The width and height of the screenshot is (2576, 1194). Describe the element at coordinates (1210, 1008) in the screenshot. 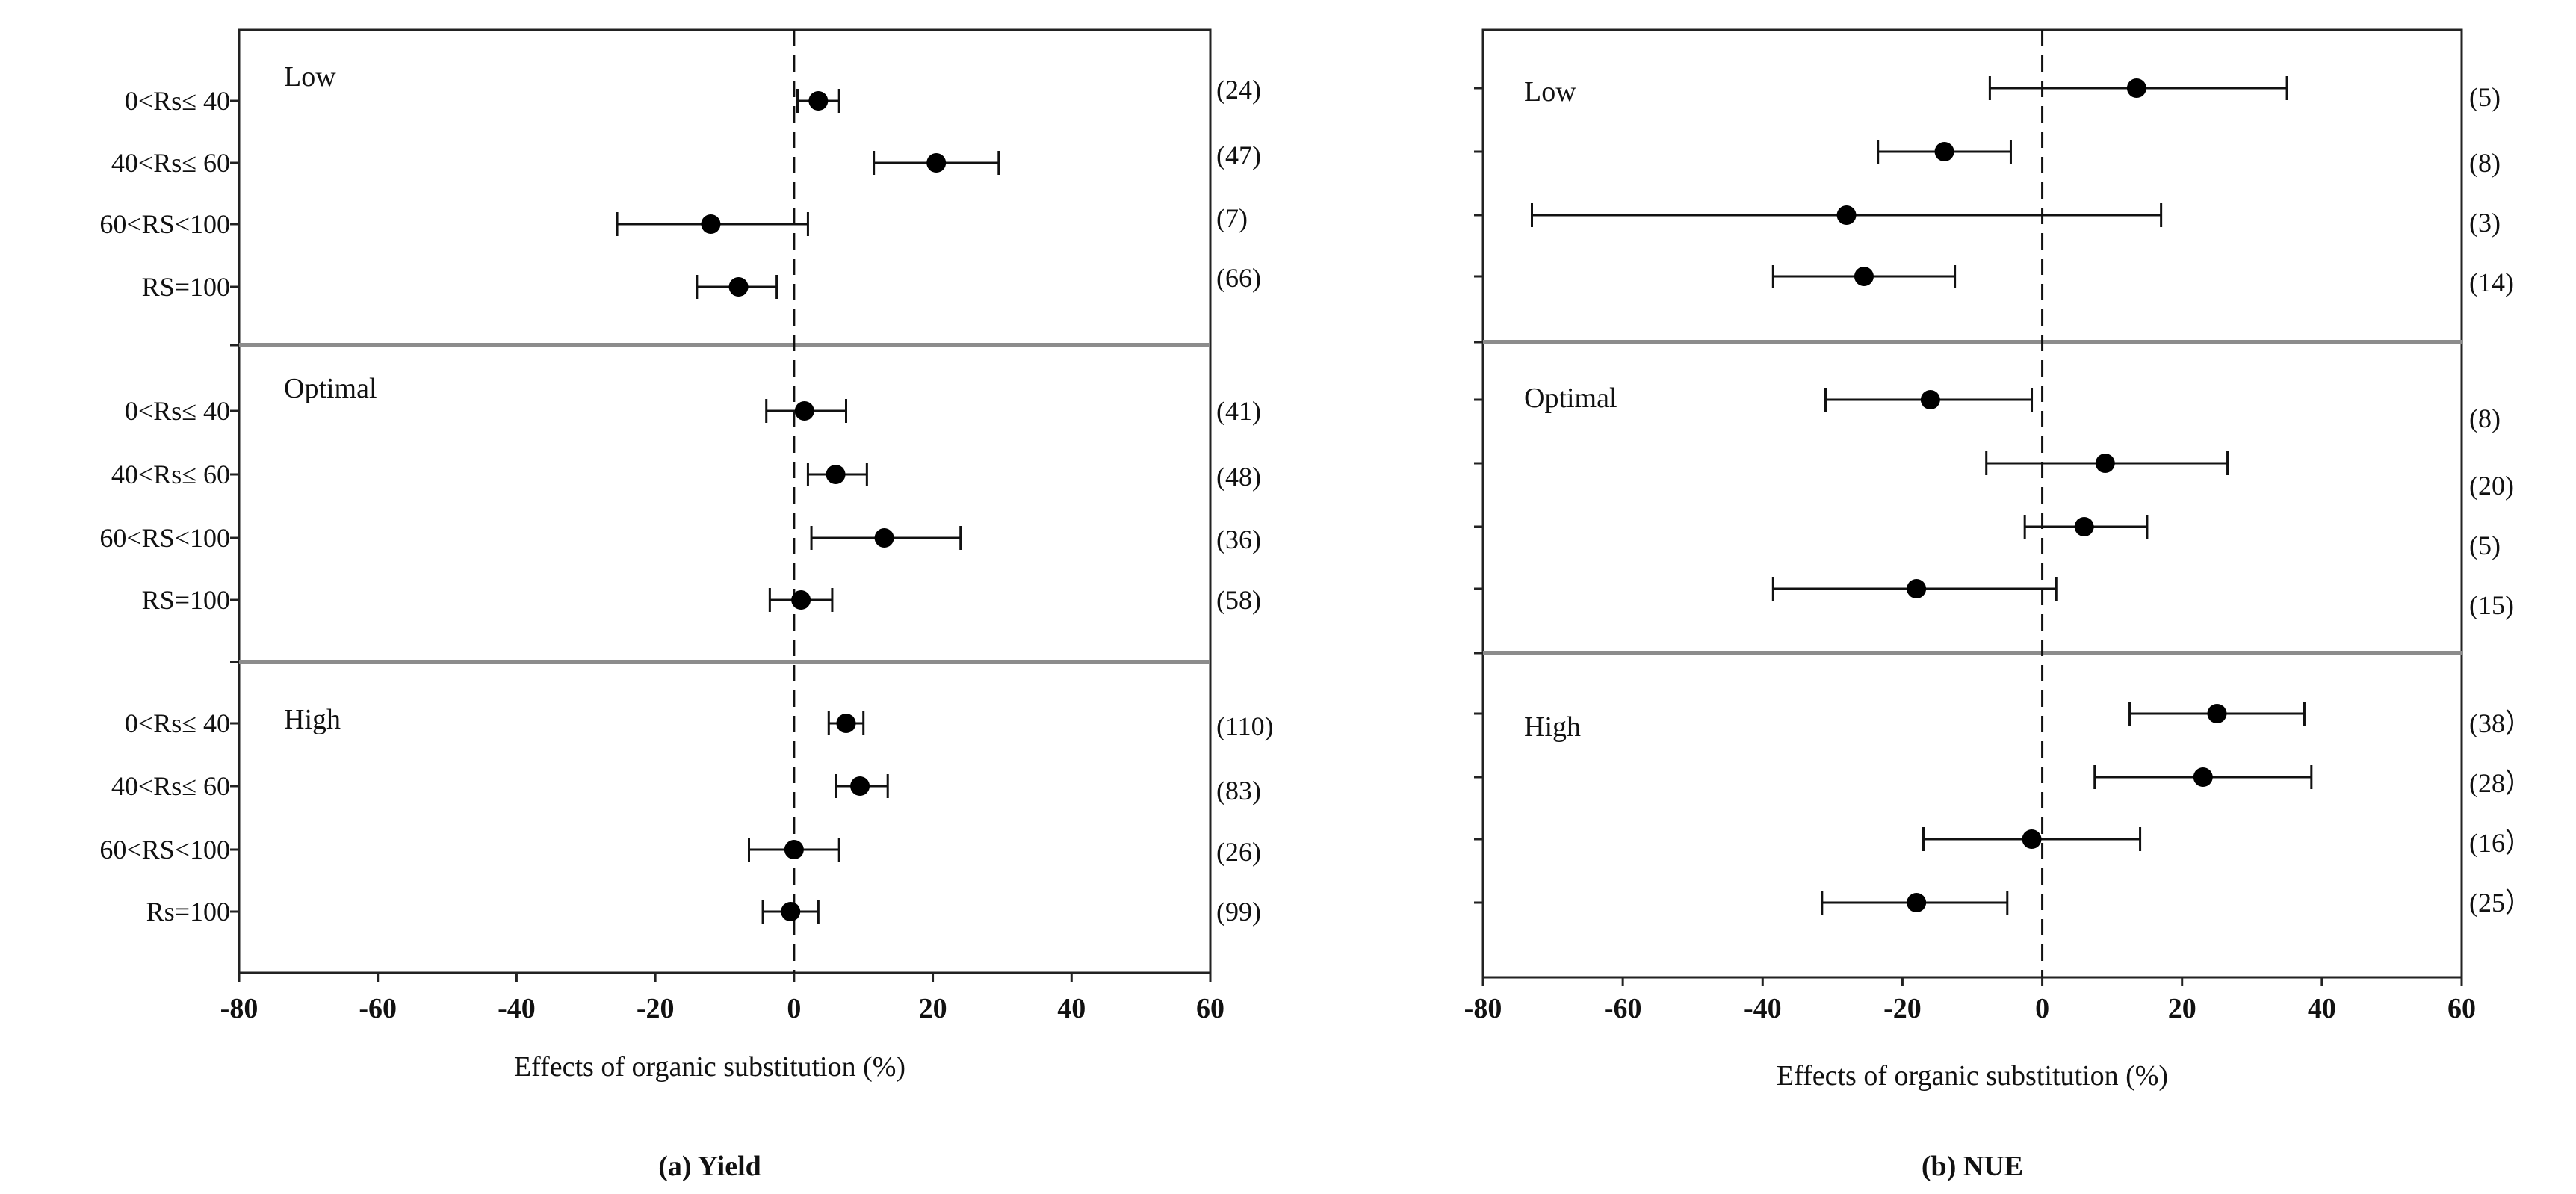

I see `panel-a-x-tick-label: 60` at that location.